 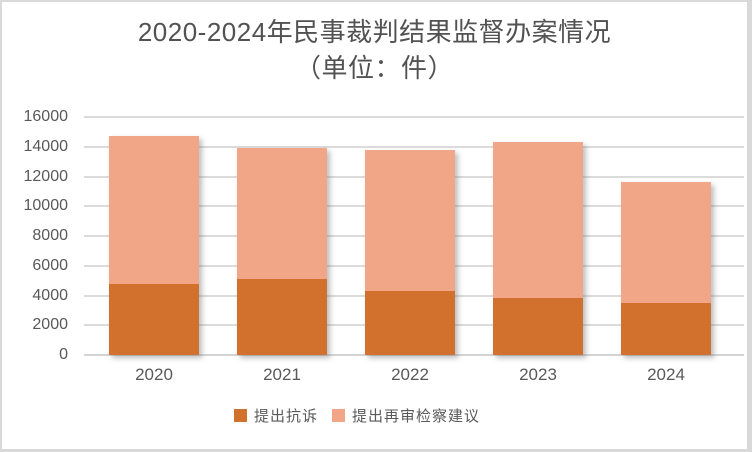 I want to click on legend-label: 提出抗诉, so click(x=285, y=416).